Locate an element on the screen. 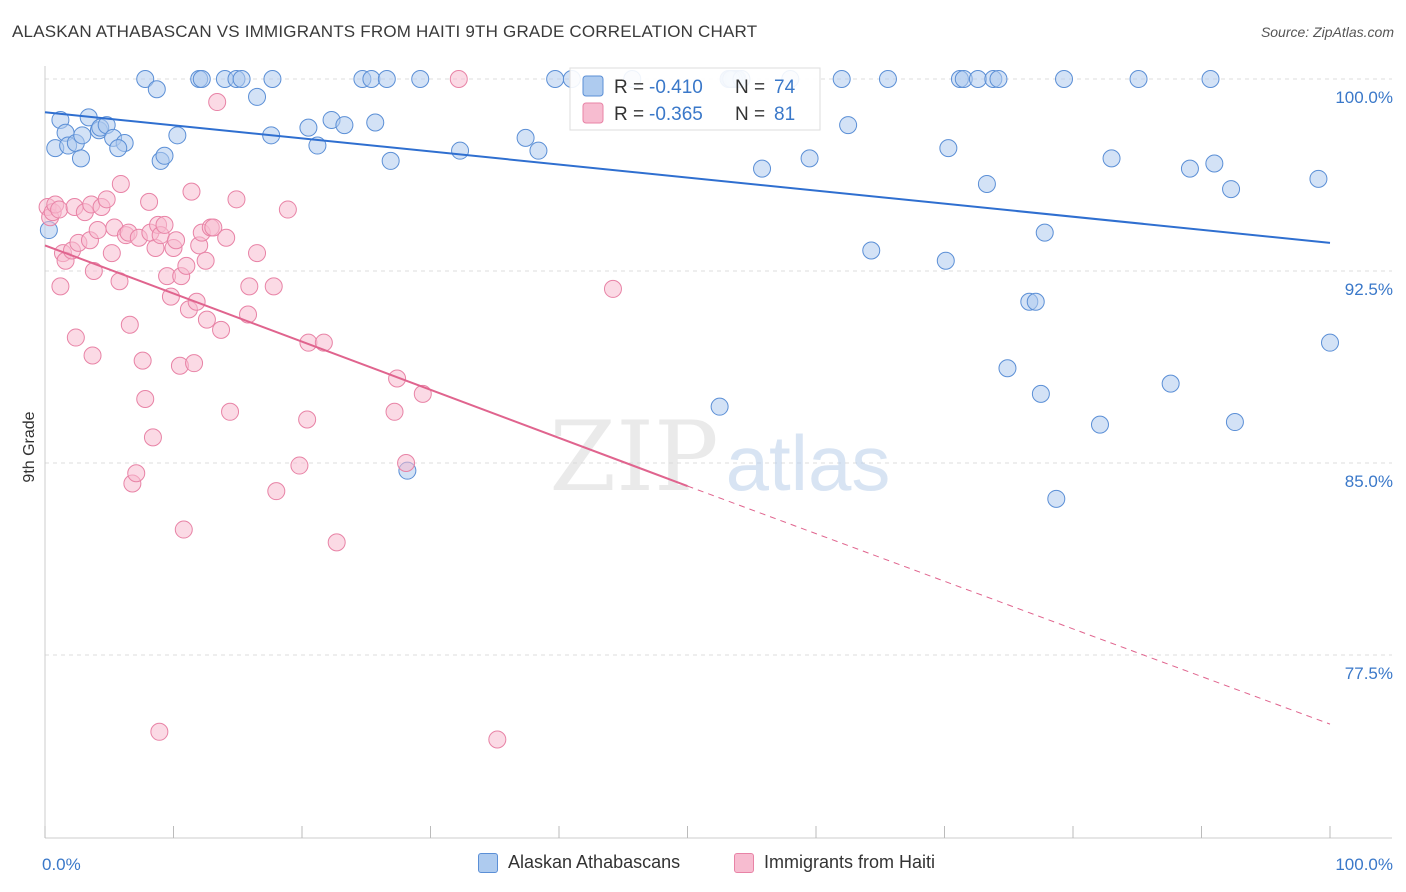 Image resolution: width=1406 pixels, height=892 pixels. legend-r-value: -0.410 is located at coordinates (676, 87).